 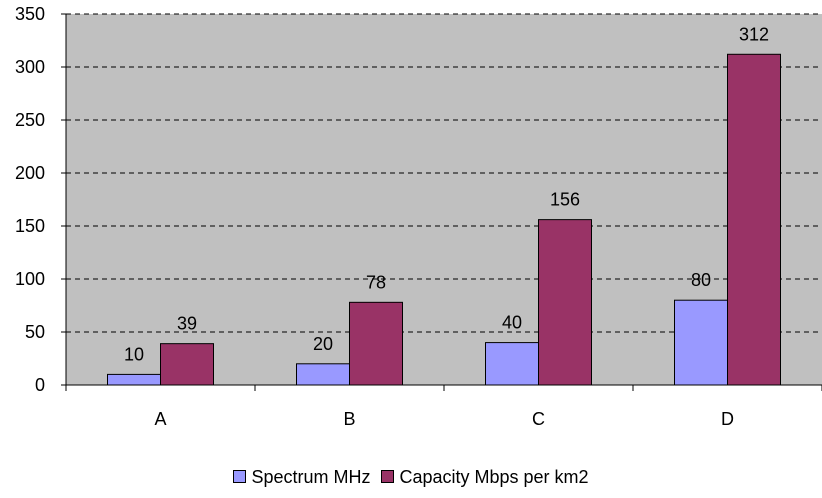 What do you see at coordinates (323, 344) in the screenshot?
I see `data-label: 20` at bounding box center [323, 344].